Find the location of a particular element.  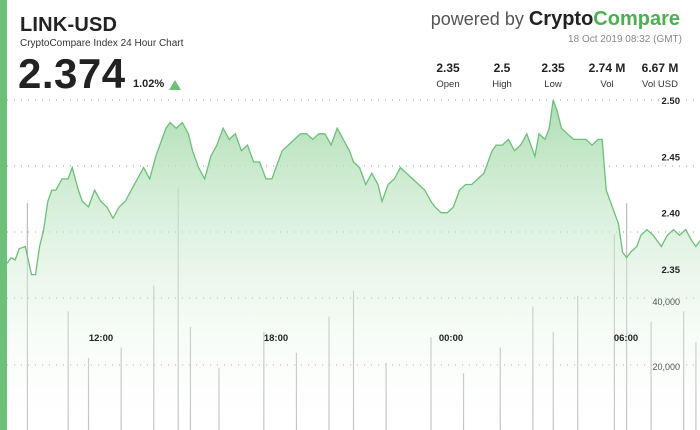

volume-tick-1: 40,000 is located at coordinates (666, 302).